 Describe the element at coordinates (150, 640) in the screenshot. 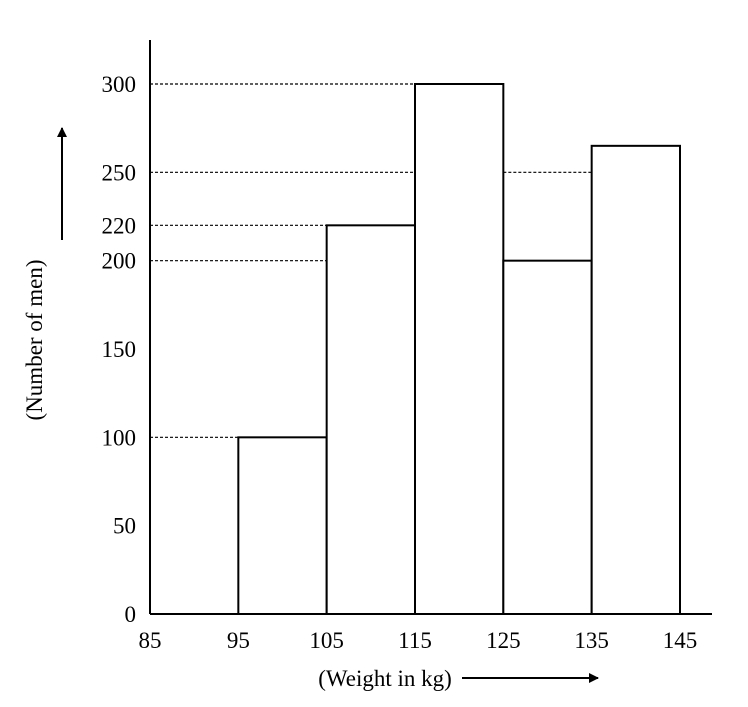

I see `x-tick-label-85: 85` at that location.